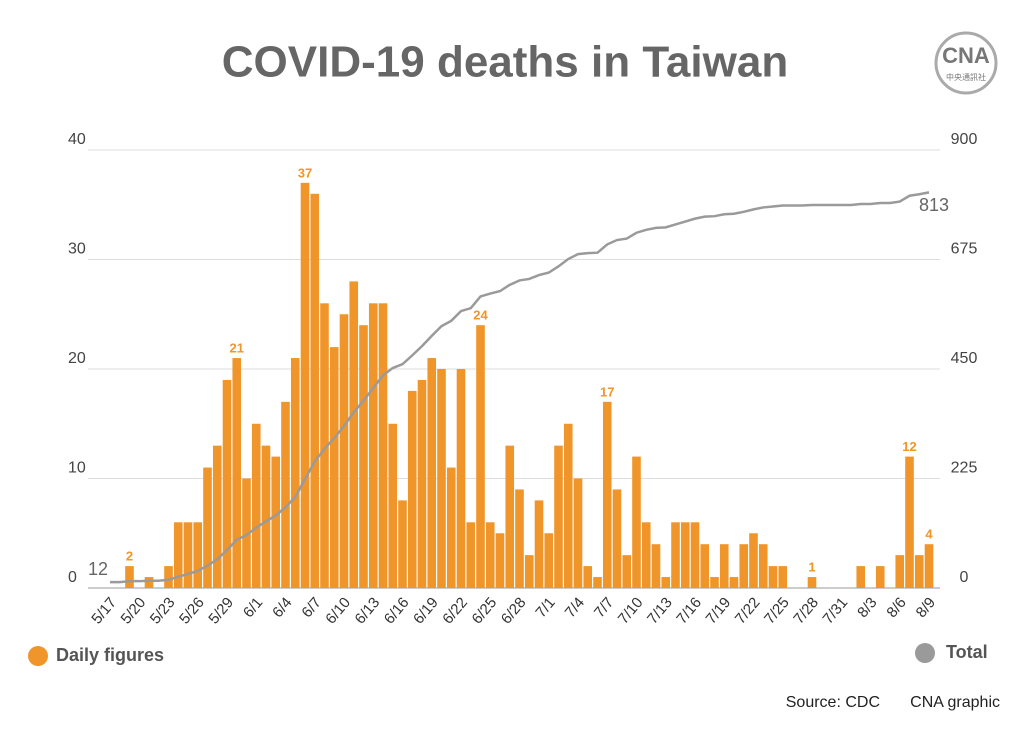 This screenshot has width=1024, height=730. I want to click on data-label: 37, so click(305, 172).